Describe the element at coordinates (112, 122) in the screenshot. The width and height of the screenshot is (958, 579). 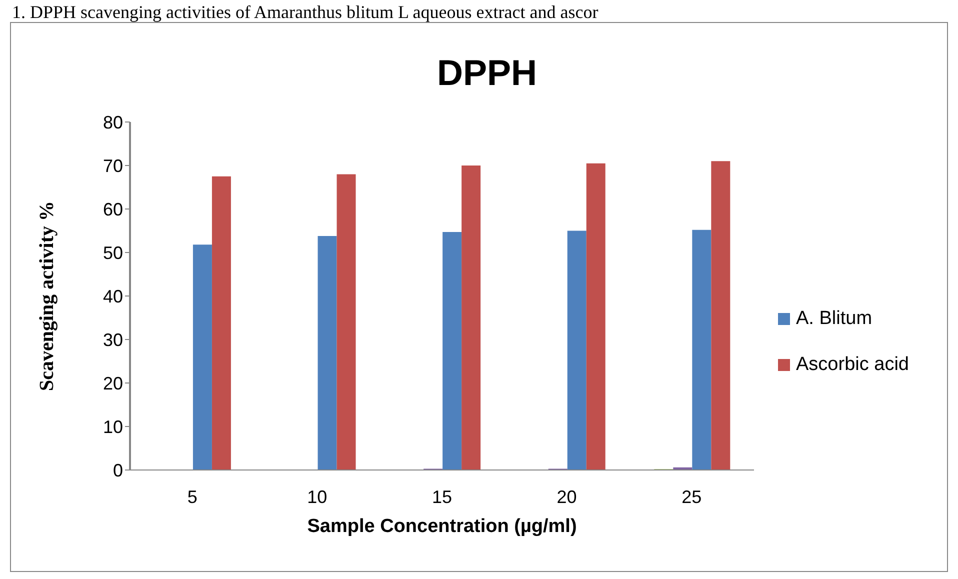
I see `y-tick-label: 80` at that location.